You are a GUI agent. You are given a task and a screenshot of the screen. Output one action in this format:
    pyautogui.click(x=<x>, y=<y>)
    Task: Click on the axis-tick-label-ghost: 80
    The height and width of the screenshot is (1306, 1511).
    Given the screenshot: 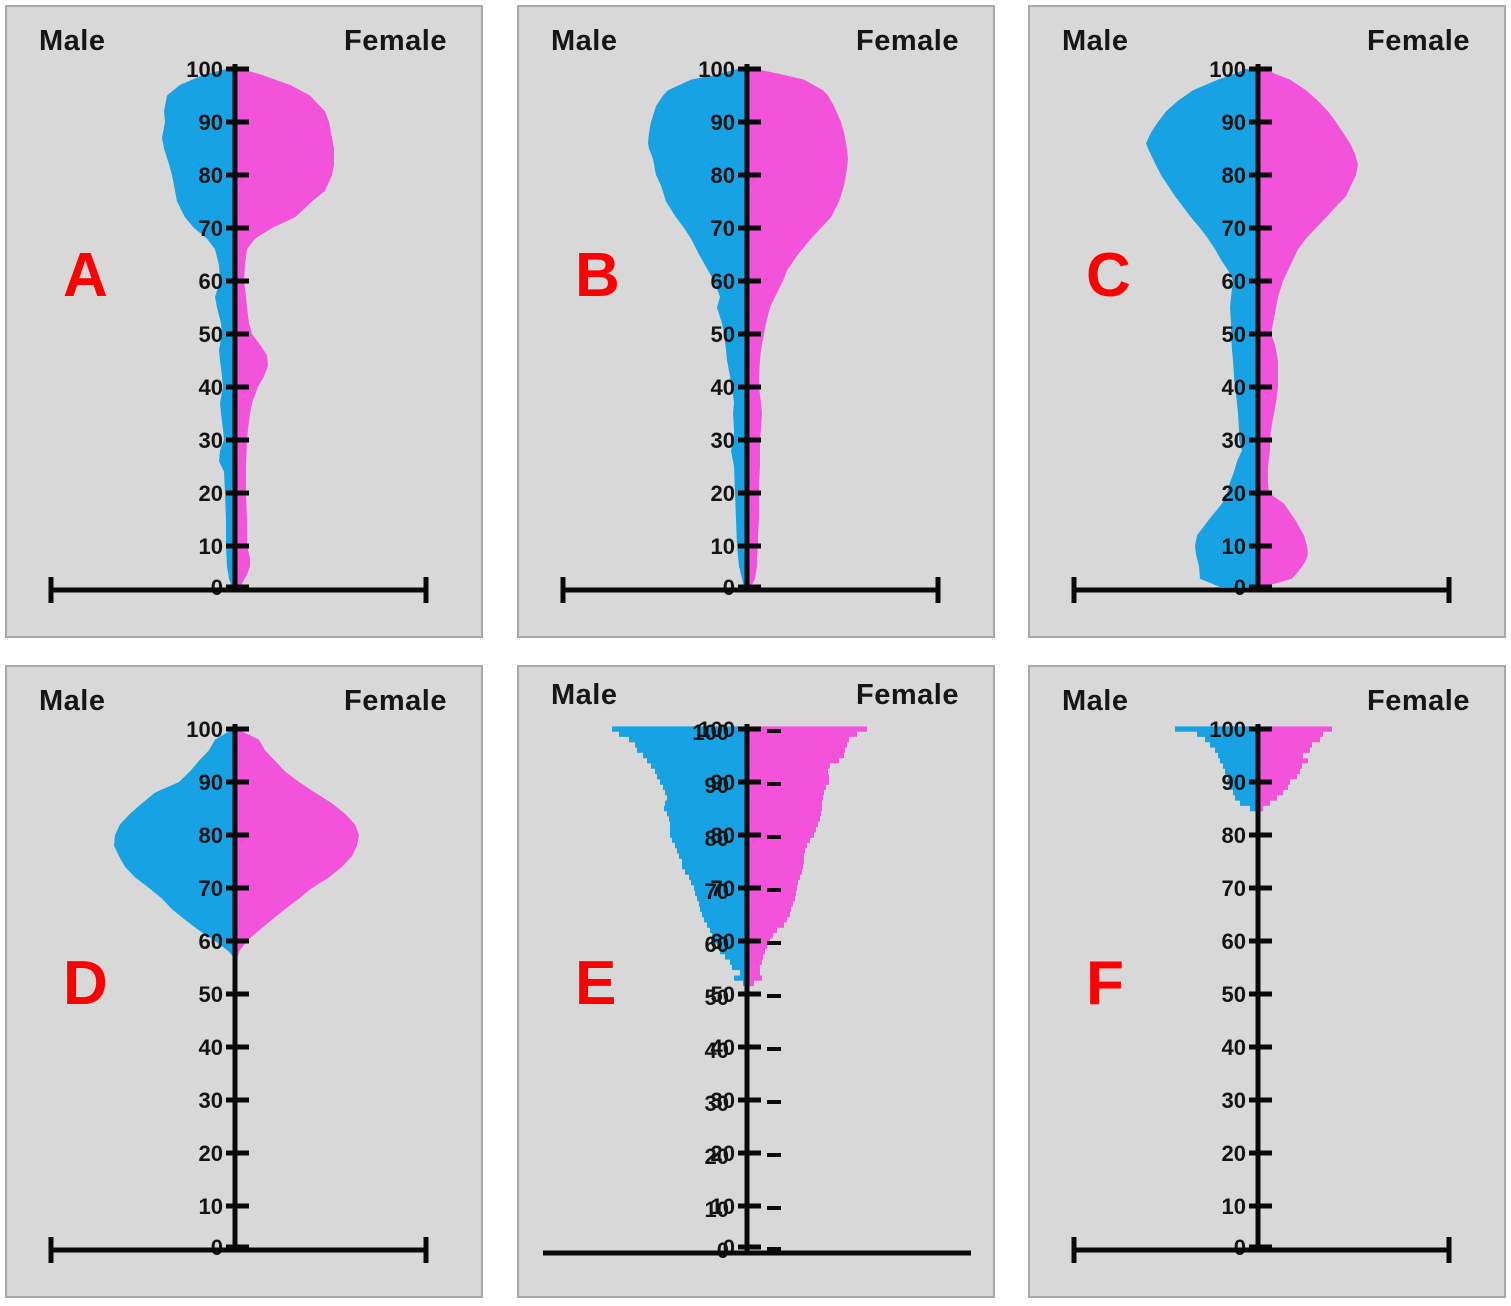 What is the action you would take?
    pyautogui.click(x=717, y=838)
    